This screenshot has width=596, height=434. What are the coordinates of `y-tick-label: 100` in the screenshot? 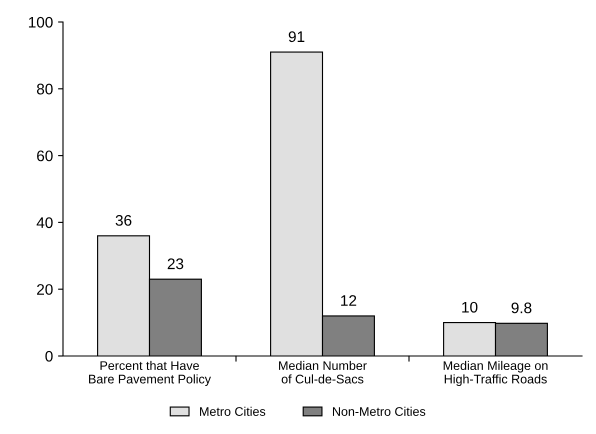 It's located at (40, 22).